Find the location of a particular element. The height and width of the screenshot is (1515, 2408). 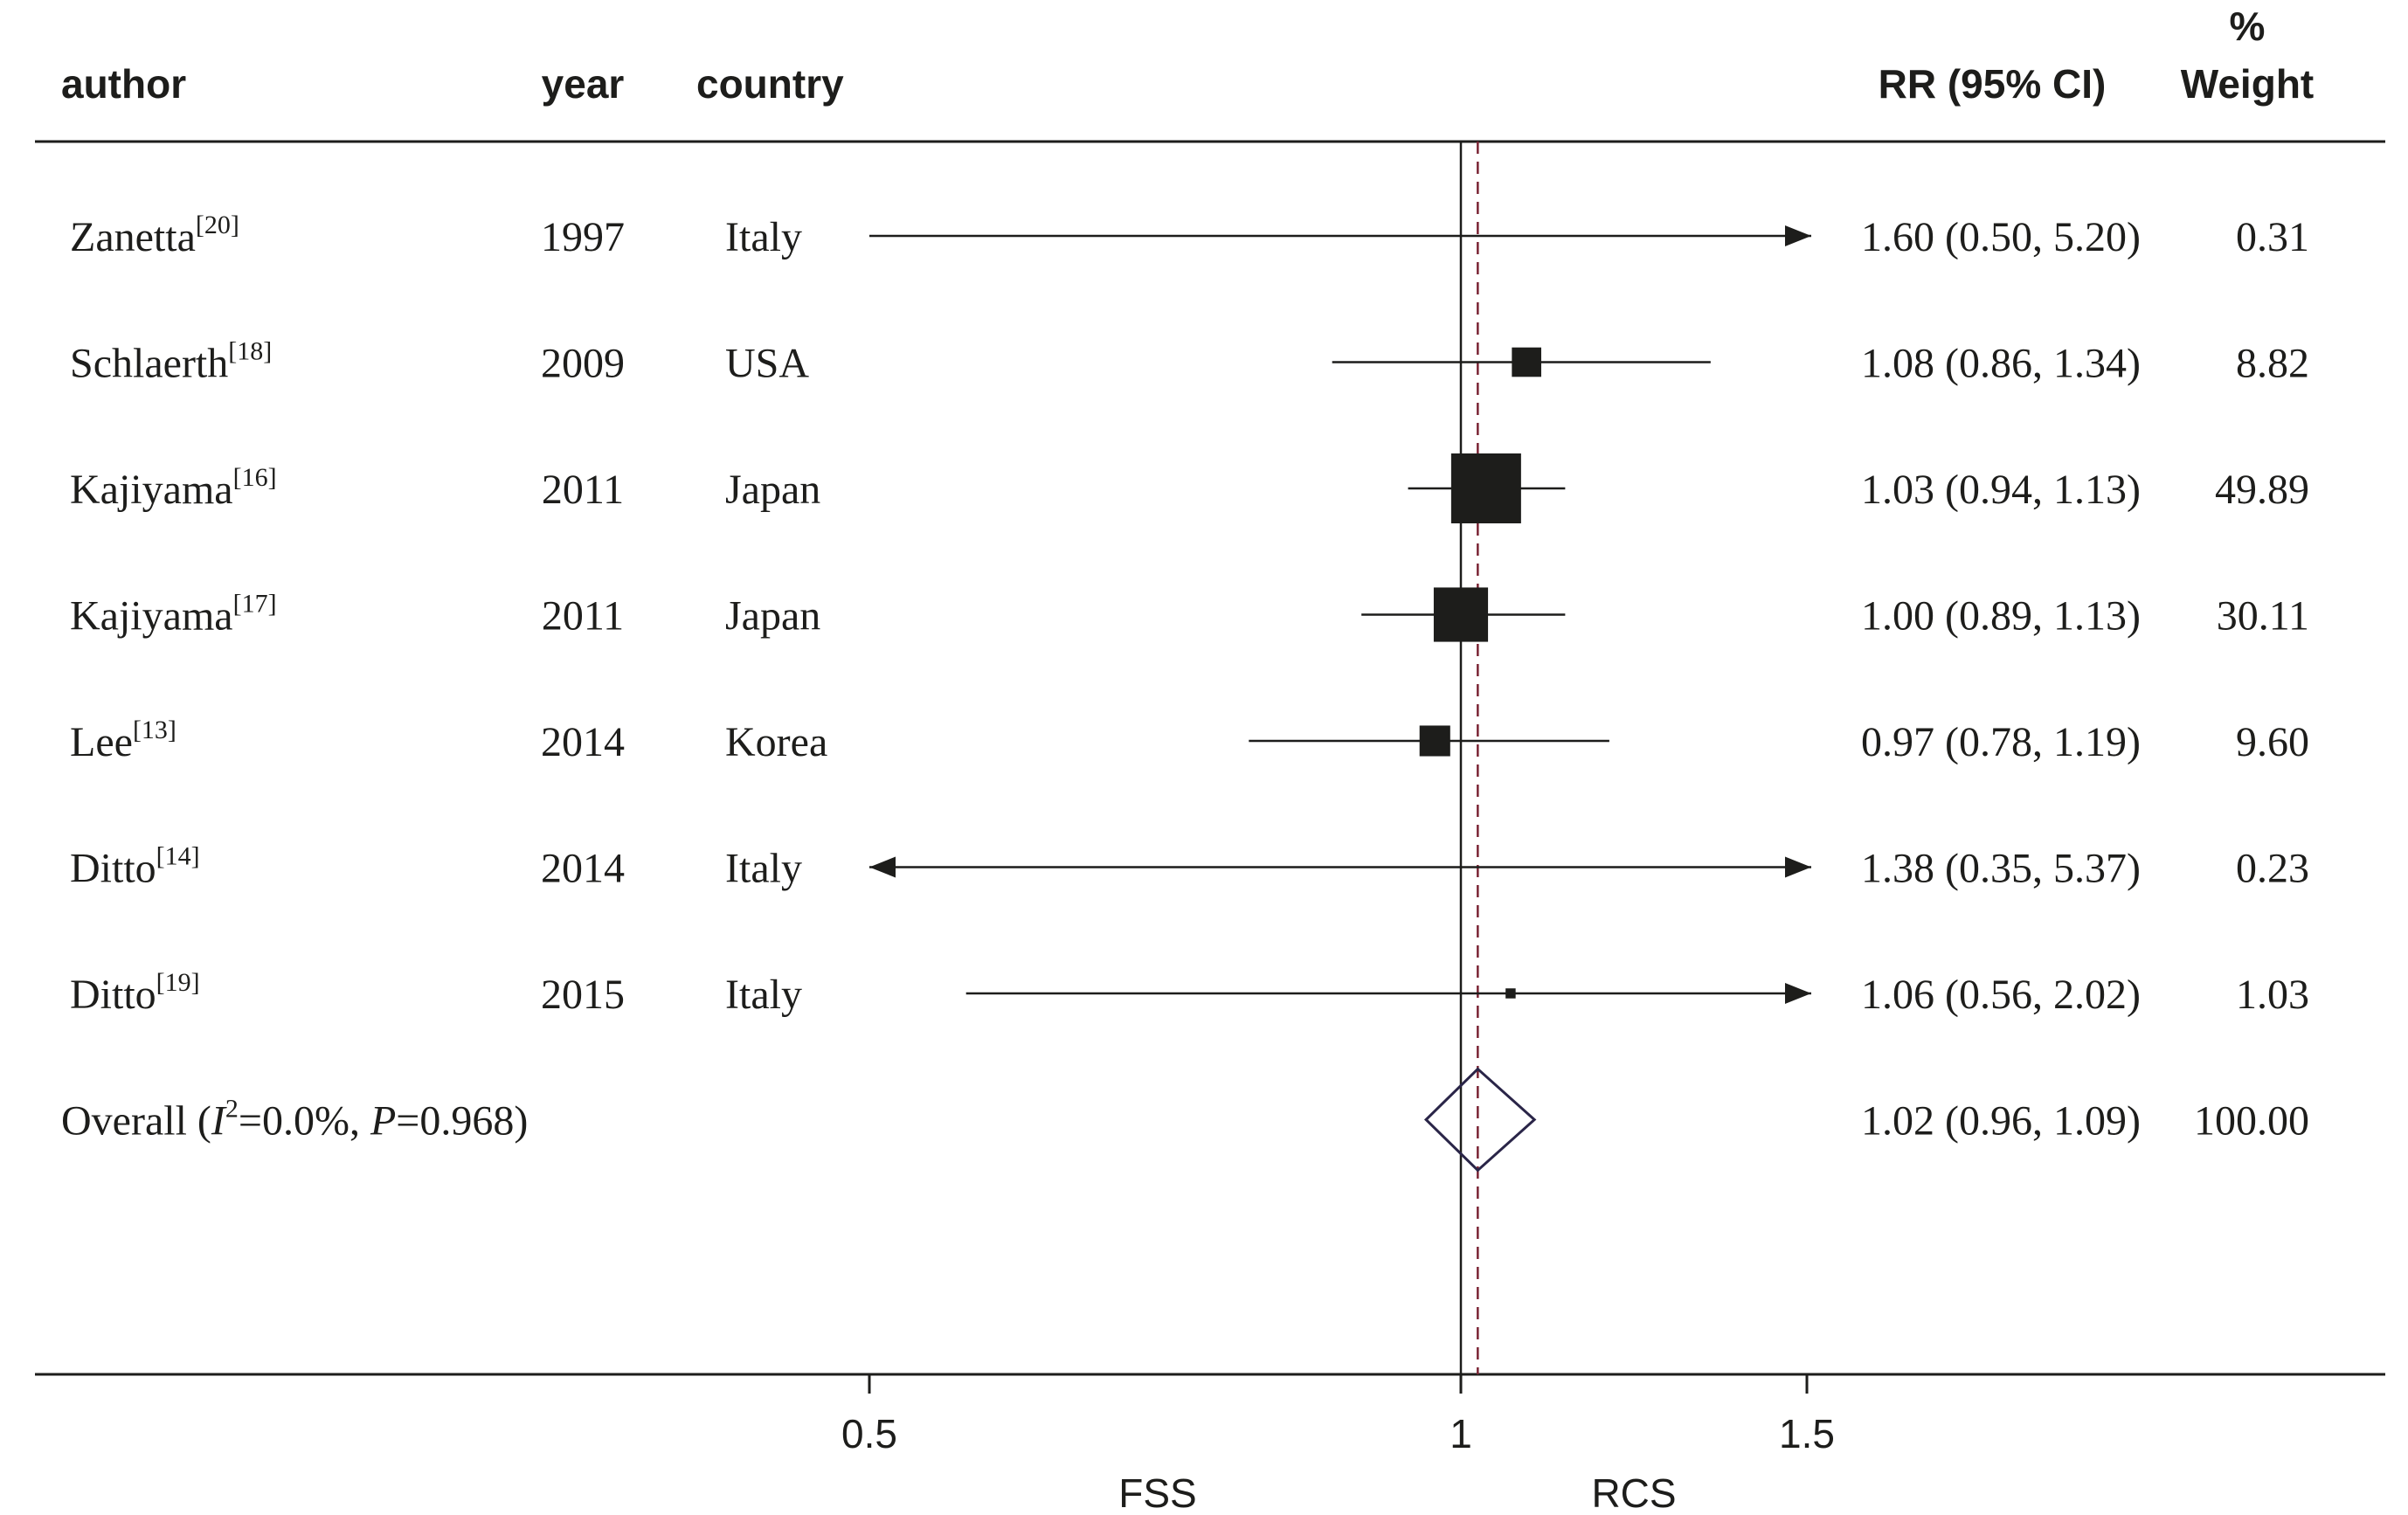

study-author: Kajiyama[17] is located at coordinates (173, 615).